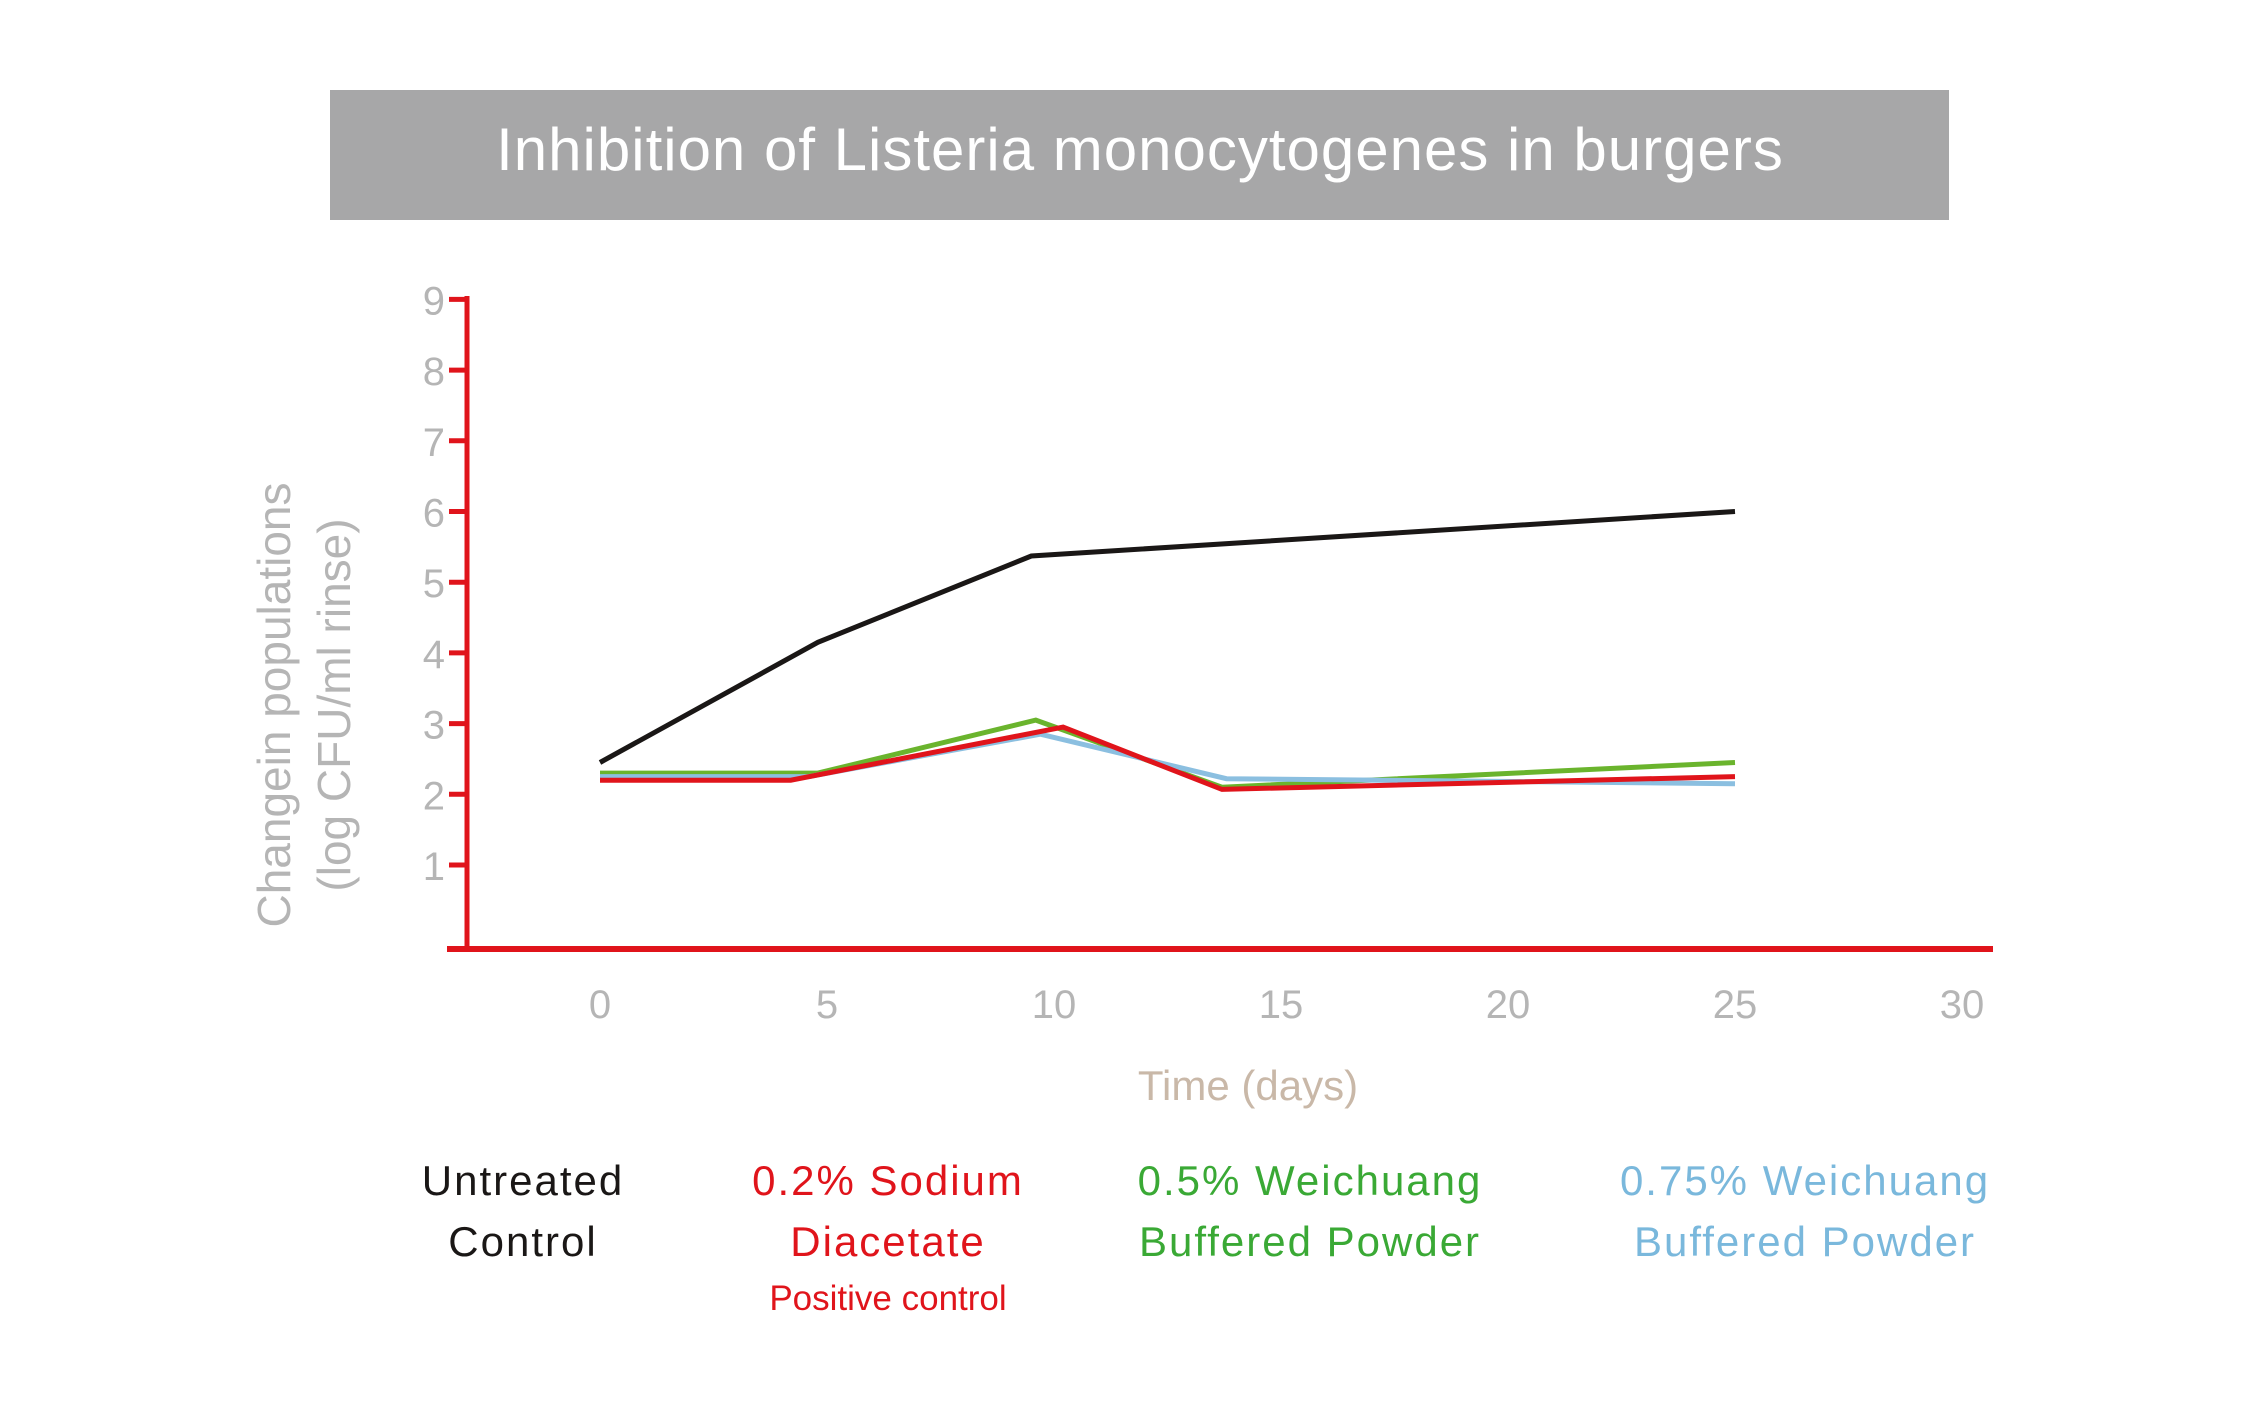  What do you see at coordinates (887, 1241) in the screenshot?
I see `legend-label-line2: Diacetate` at bounding box center [887, 1241].